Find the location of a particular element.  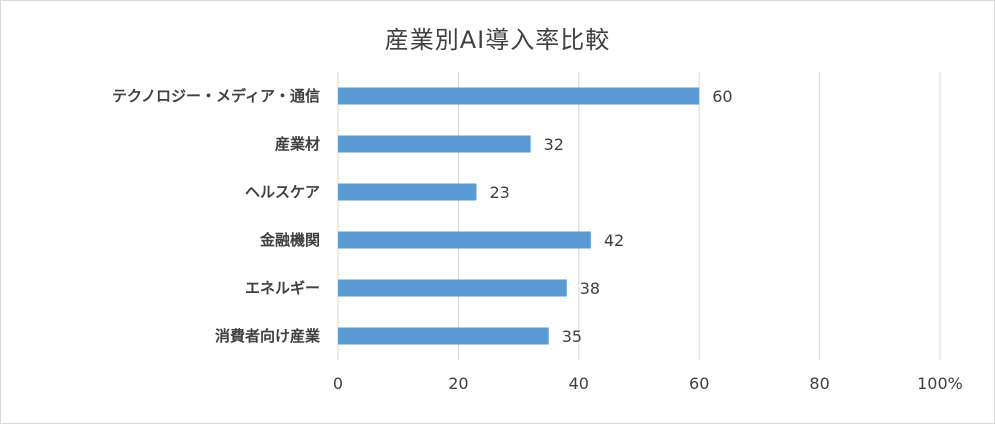

data-label: 35 is located at coordinates (572, 336).